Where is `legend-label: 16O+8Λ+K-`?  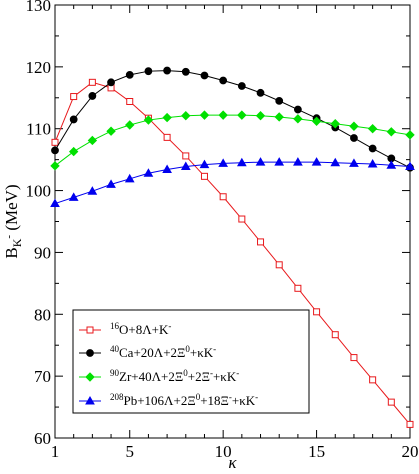 legend-label: 16O+8Λ+K- is located at coordinates (140, 329).